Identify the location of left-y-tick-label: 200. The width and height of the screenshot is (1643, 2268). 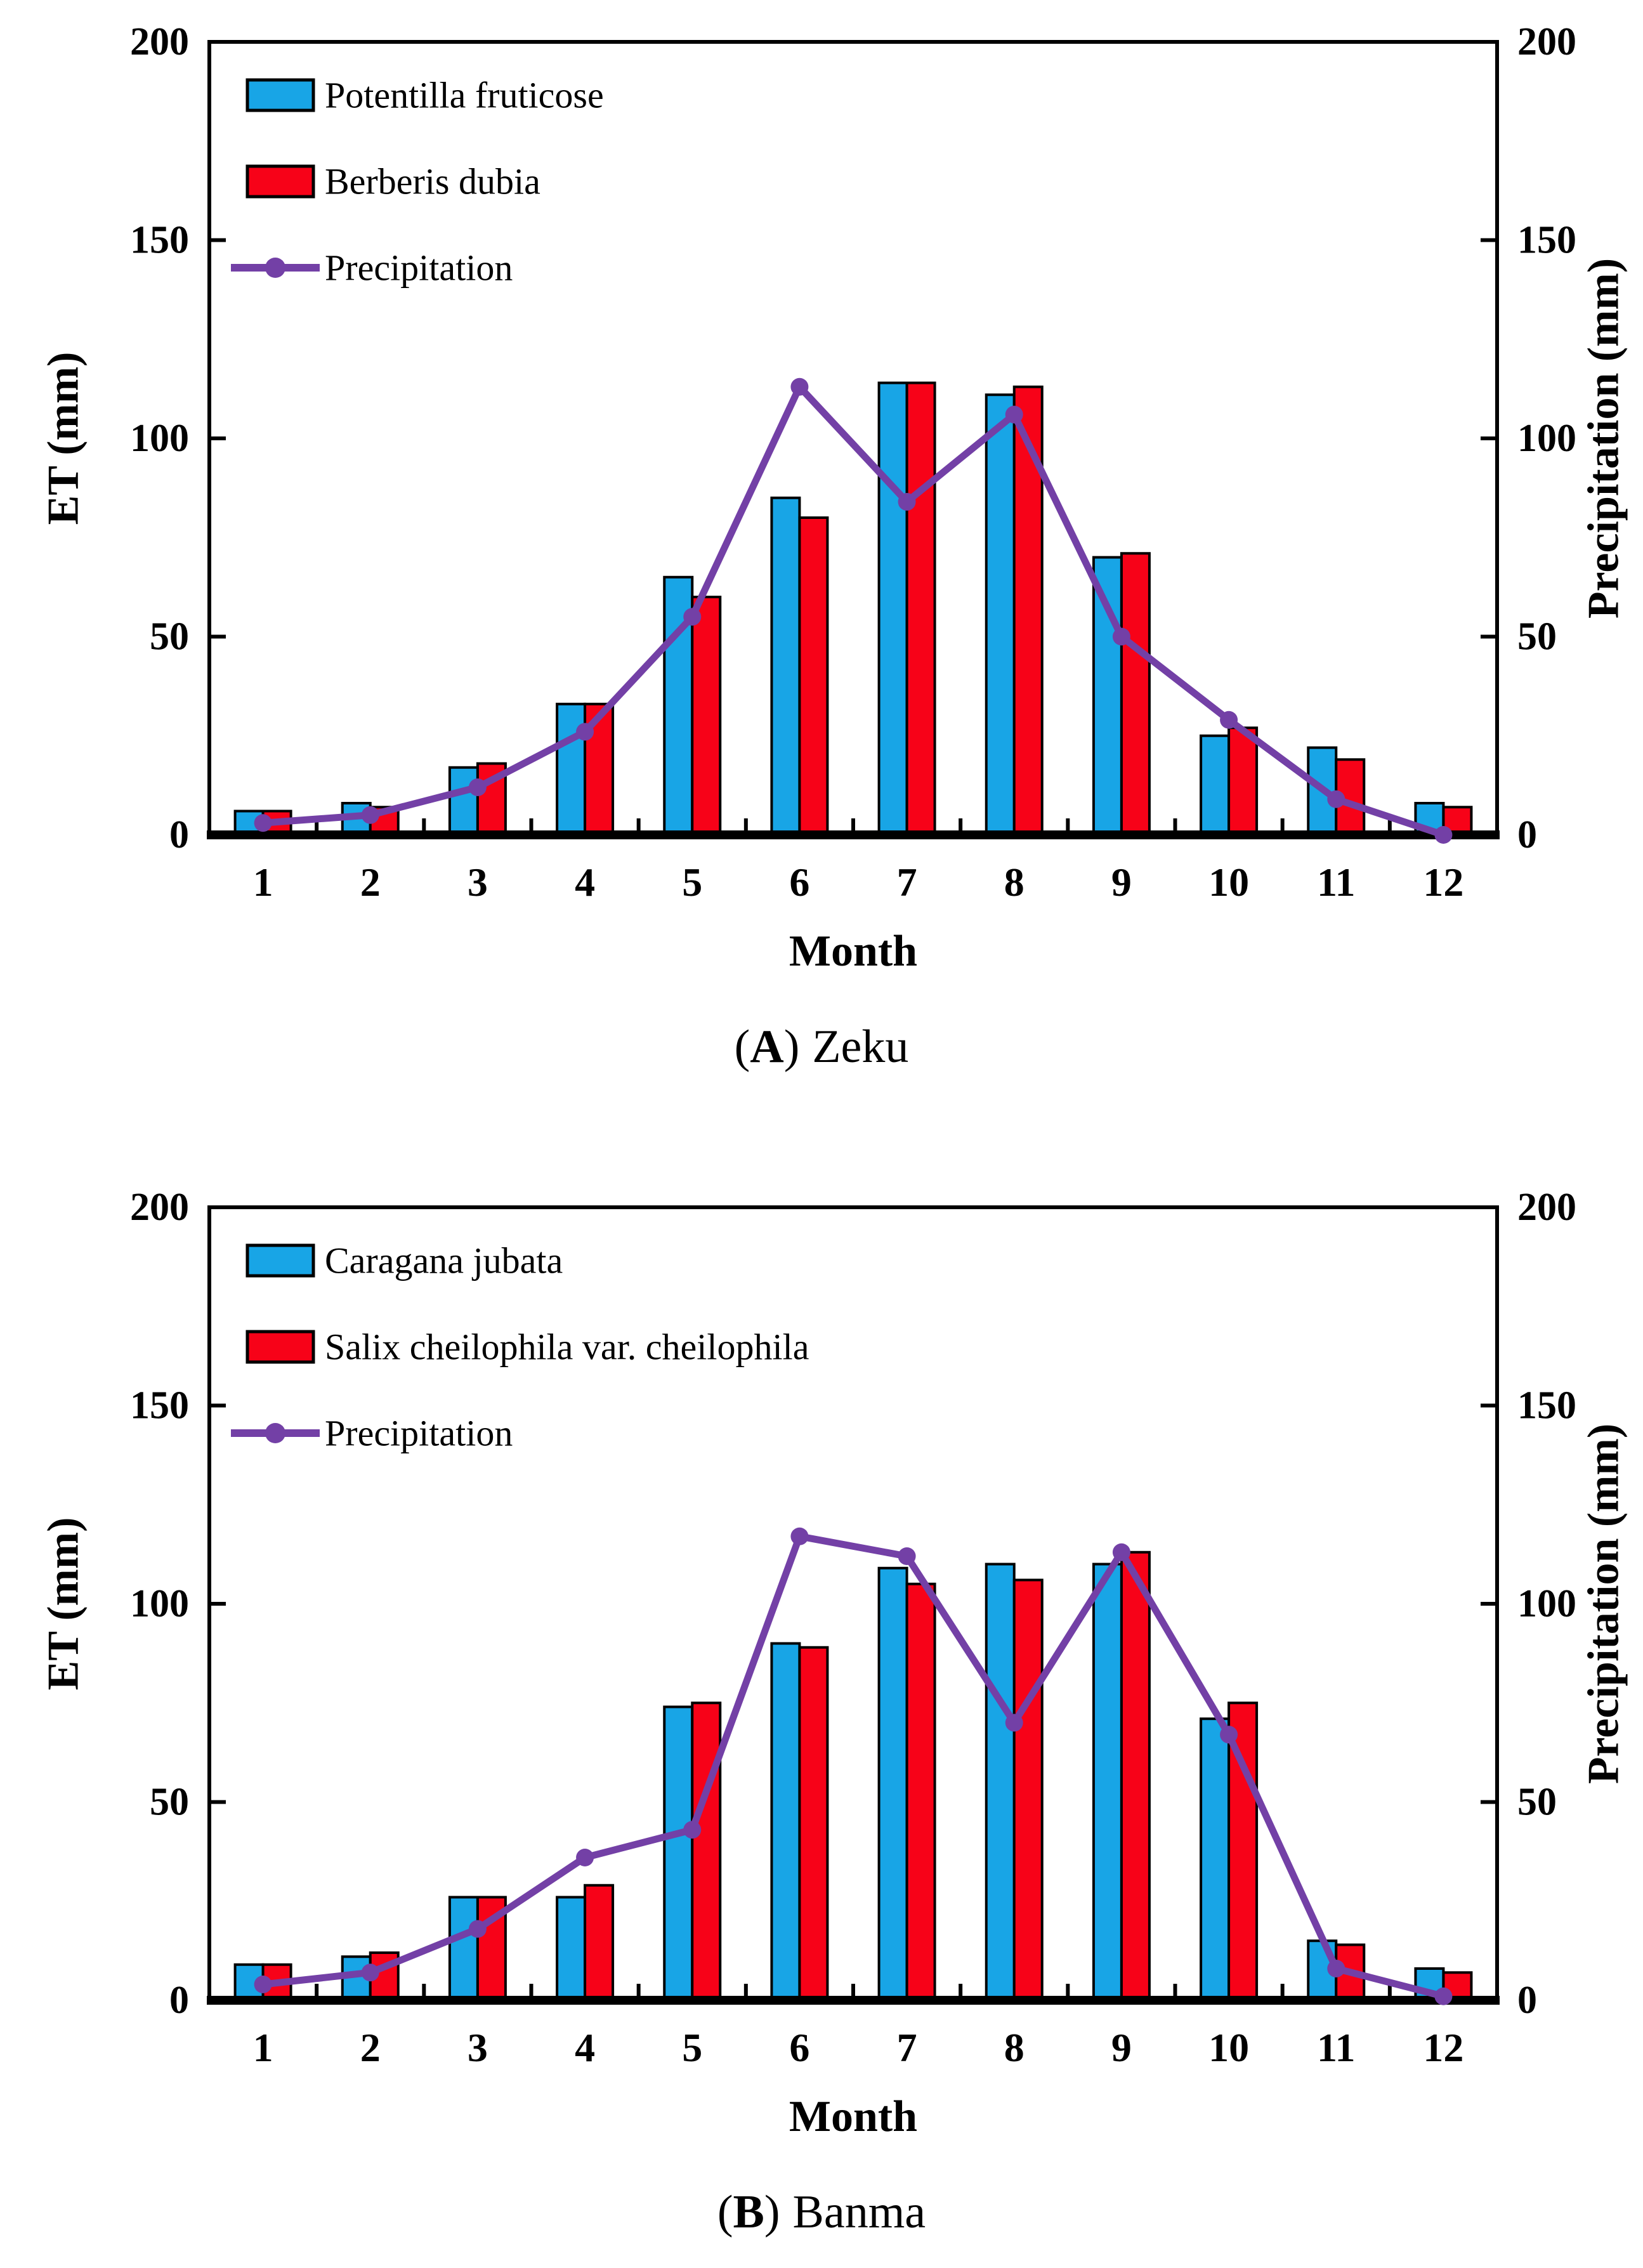
(159, 41).